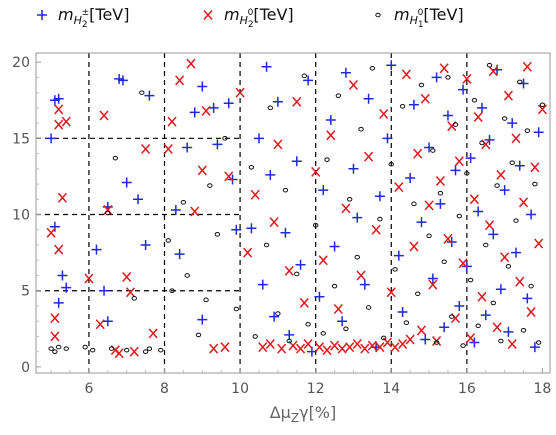  I want to click on legend-item: mH2±[TeV], so click(83, 17).